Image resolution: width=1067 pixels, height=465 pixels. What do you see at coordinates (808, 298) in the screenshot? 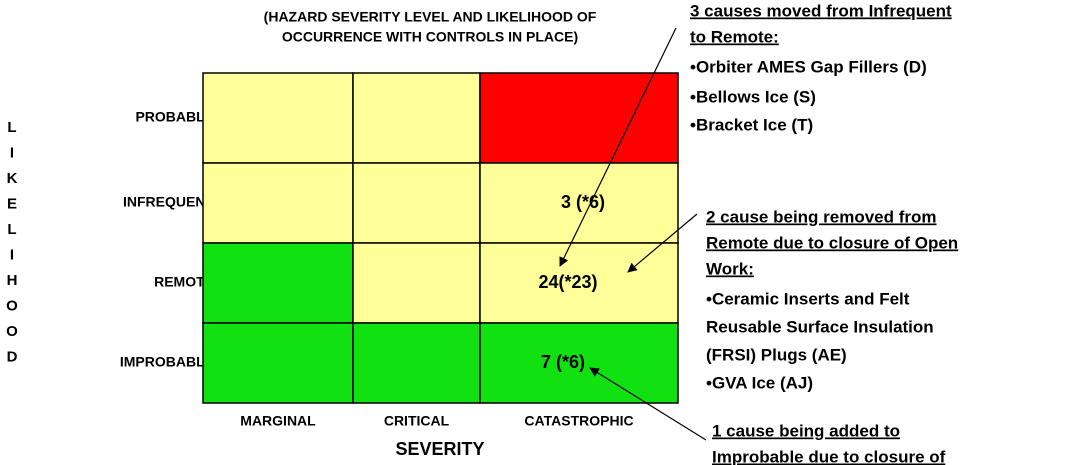
I see `note-item: •Ceramic Inserts and Felt` at bounding box center [808, 298].